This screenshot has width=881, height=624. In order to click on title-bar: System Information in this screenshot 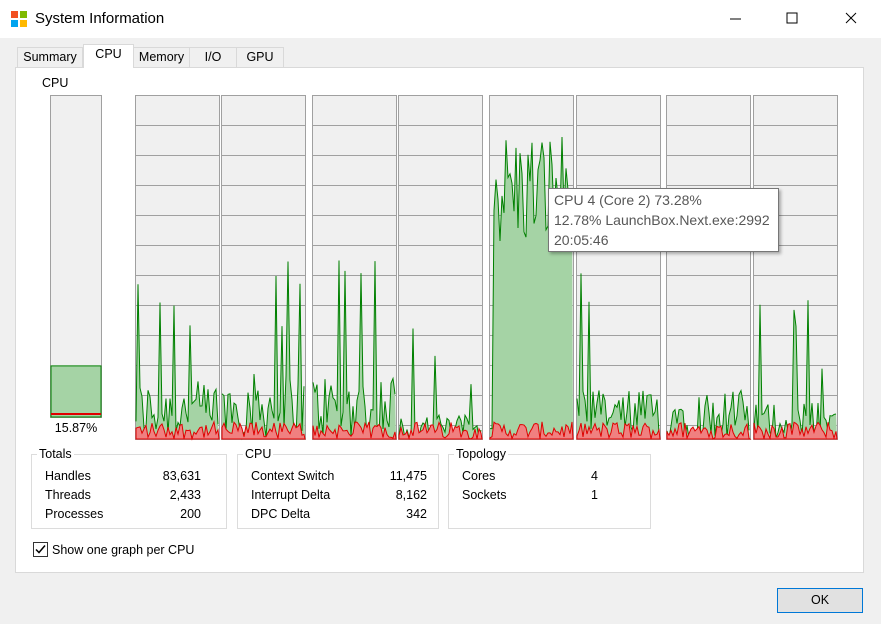, I will do `click(440, 19)`.